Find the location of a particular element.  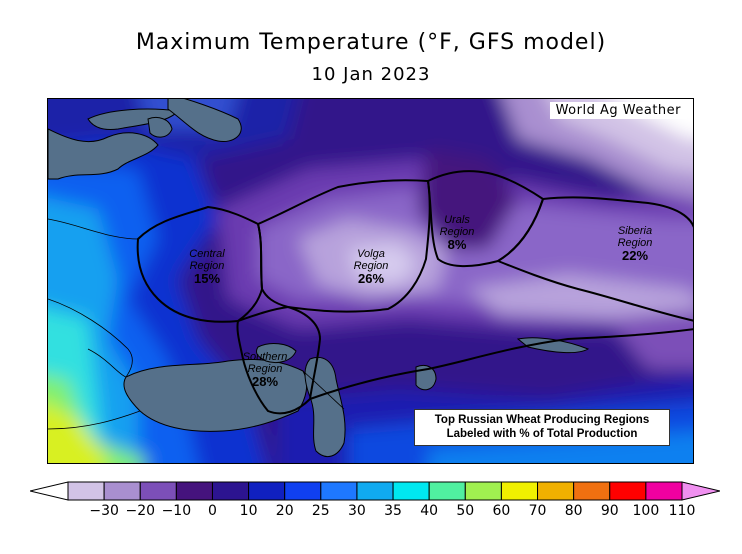

legend-tick-labels: −30 −20 −10 0 10 20 25 30 35 40 50 60 70 80 90 100 110 is located at coordinates (371, 513).